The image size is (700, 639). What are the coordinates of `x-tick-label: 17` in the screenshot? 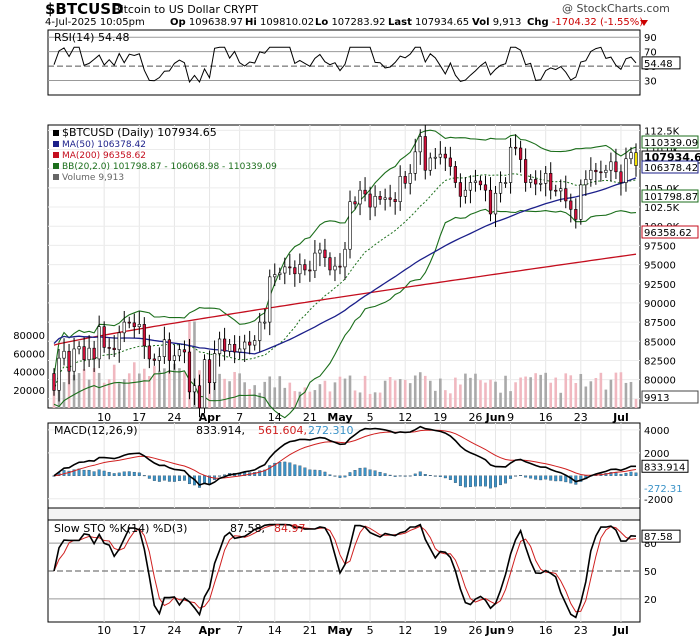 It's located at (139, 417).